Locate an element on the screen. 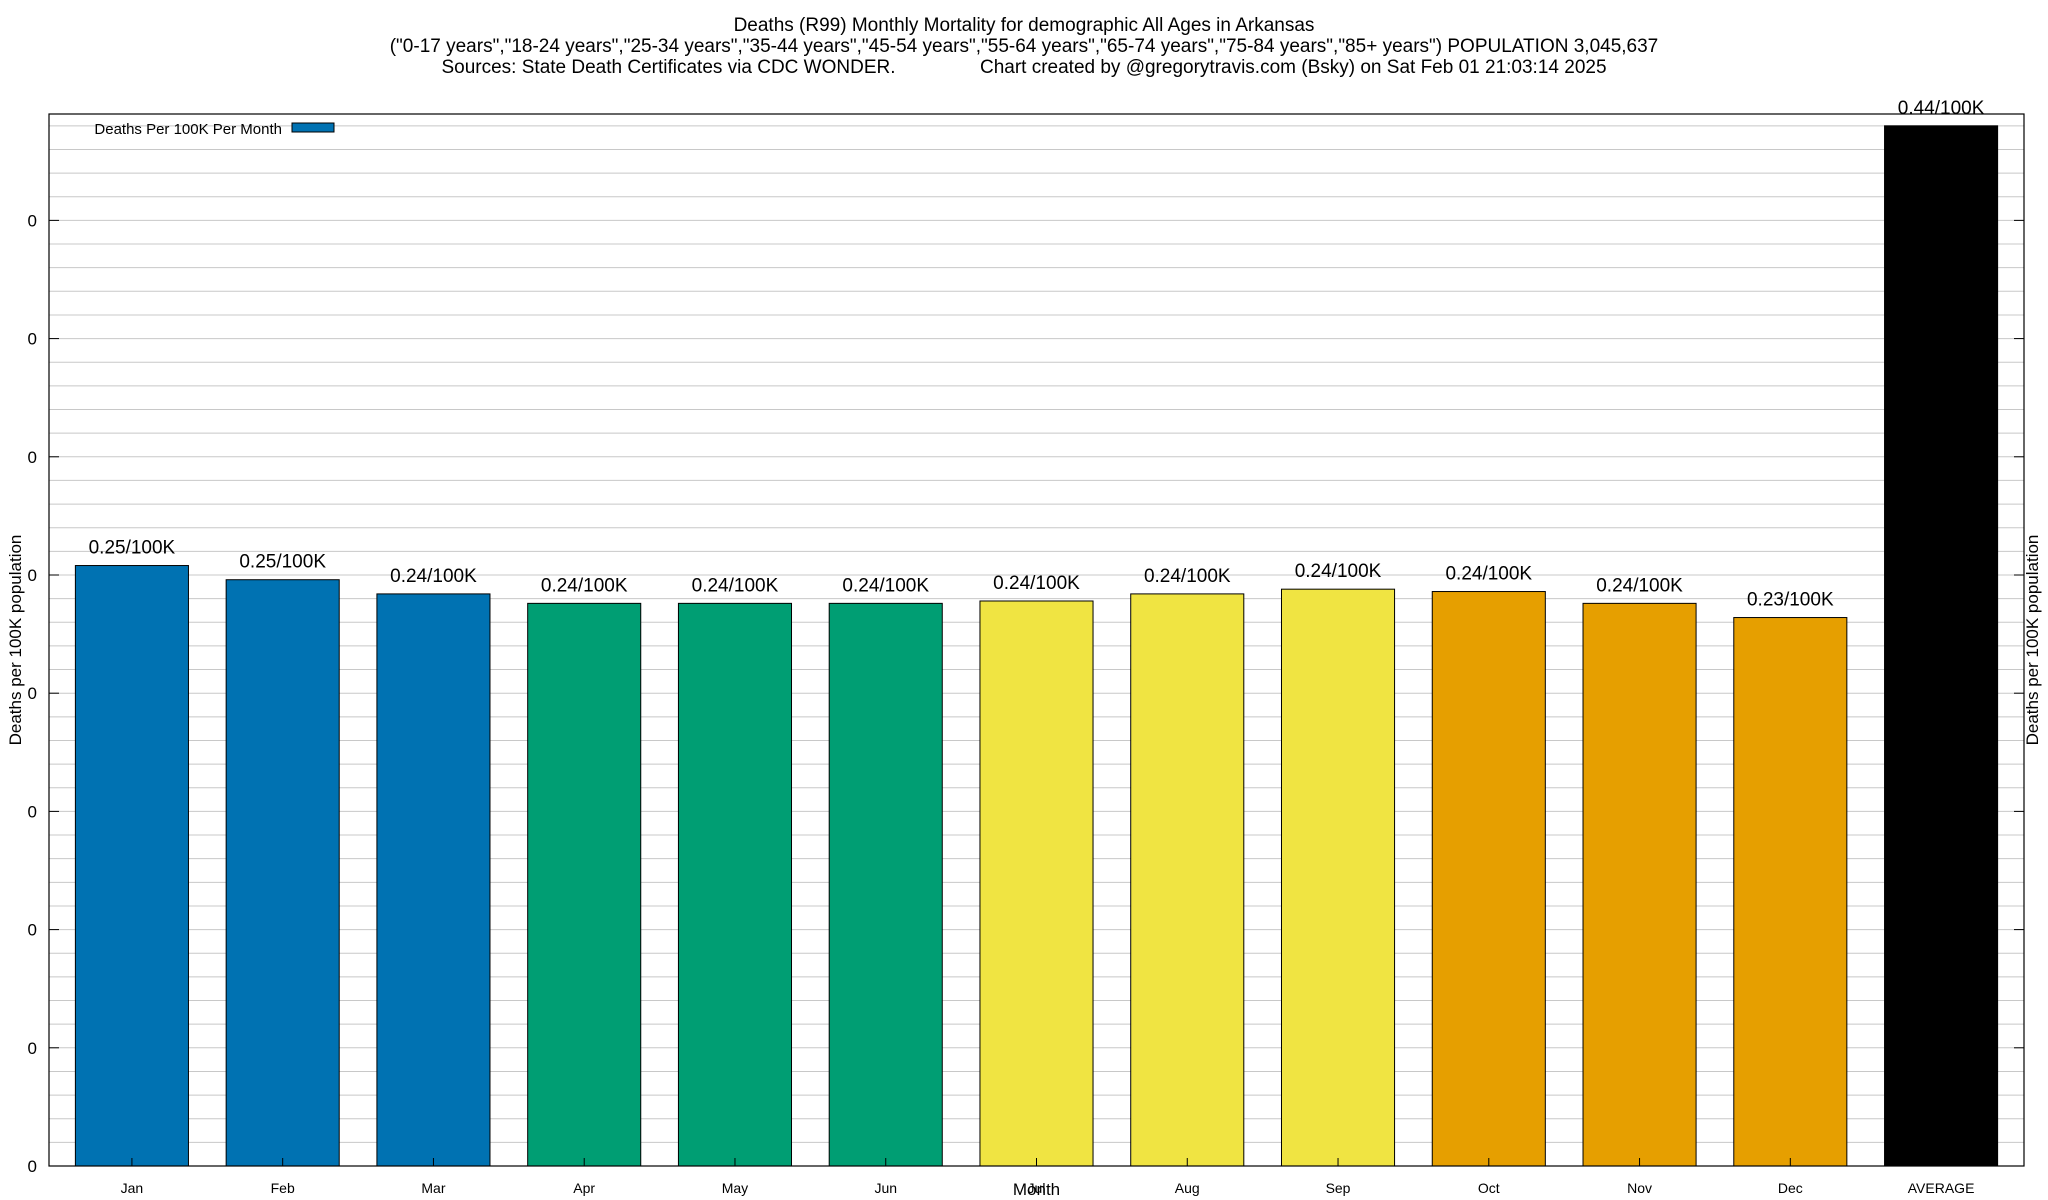 The height and width of the screenshot is (1200, 2048). bar-jun is located at coordinates (885, 884).